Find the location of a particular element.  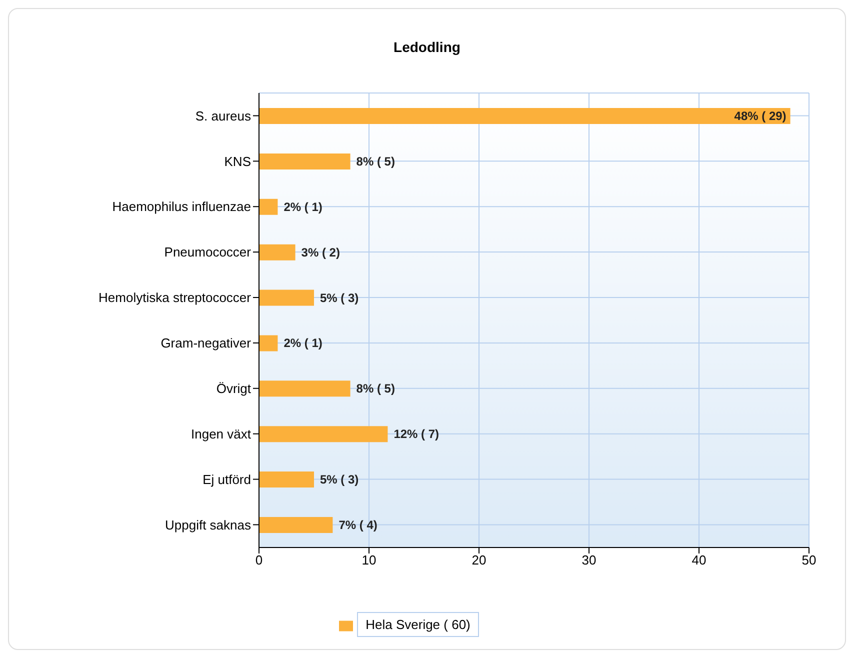

data-label: 7% ( 4) is located at coordinates (358, 525).